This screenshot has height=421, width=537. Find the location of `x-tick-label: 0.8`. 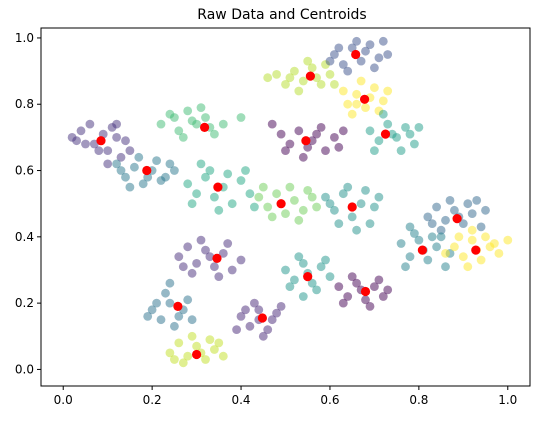

x-tick-label: 0.8 is located at coordinates (418, 400).